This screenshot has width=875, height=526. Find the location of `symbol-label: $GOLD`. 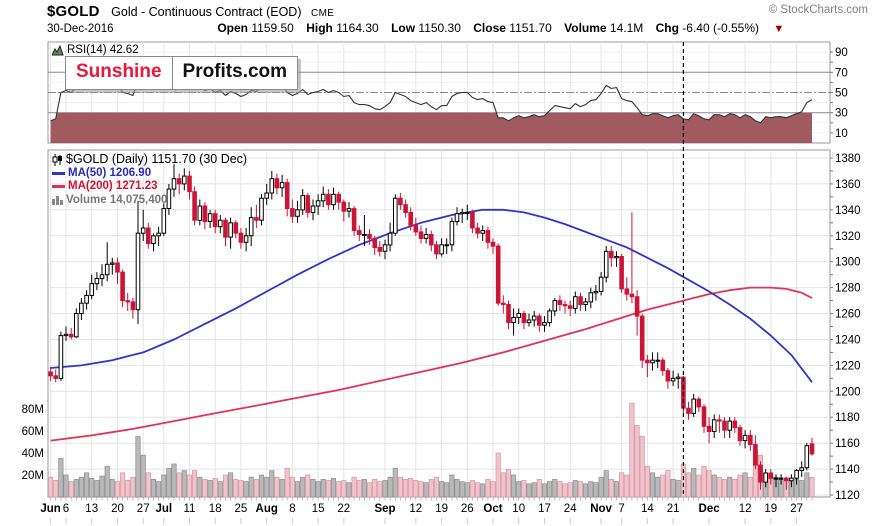

symbol-label: $GOLD is located at coordinates (73, 11).